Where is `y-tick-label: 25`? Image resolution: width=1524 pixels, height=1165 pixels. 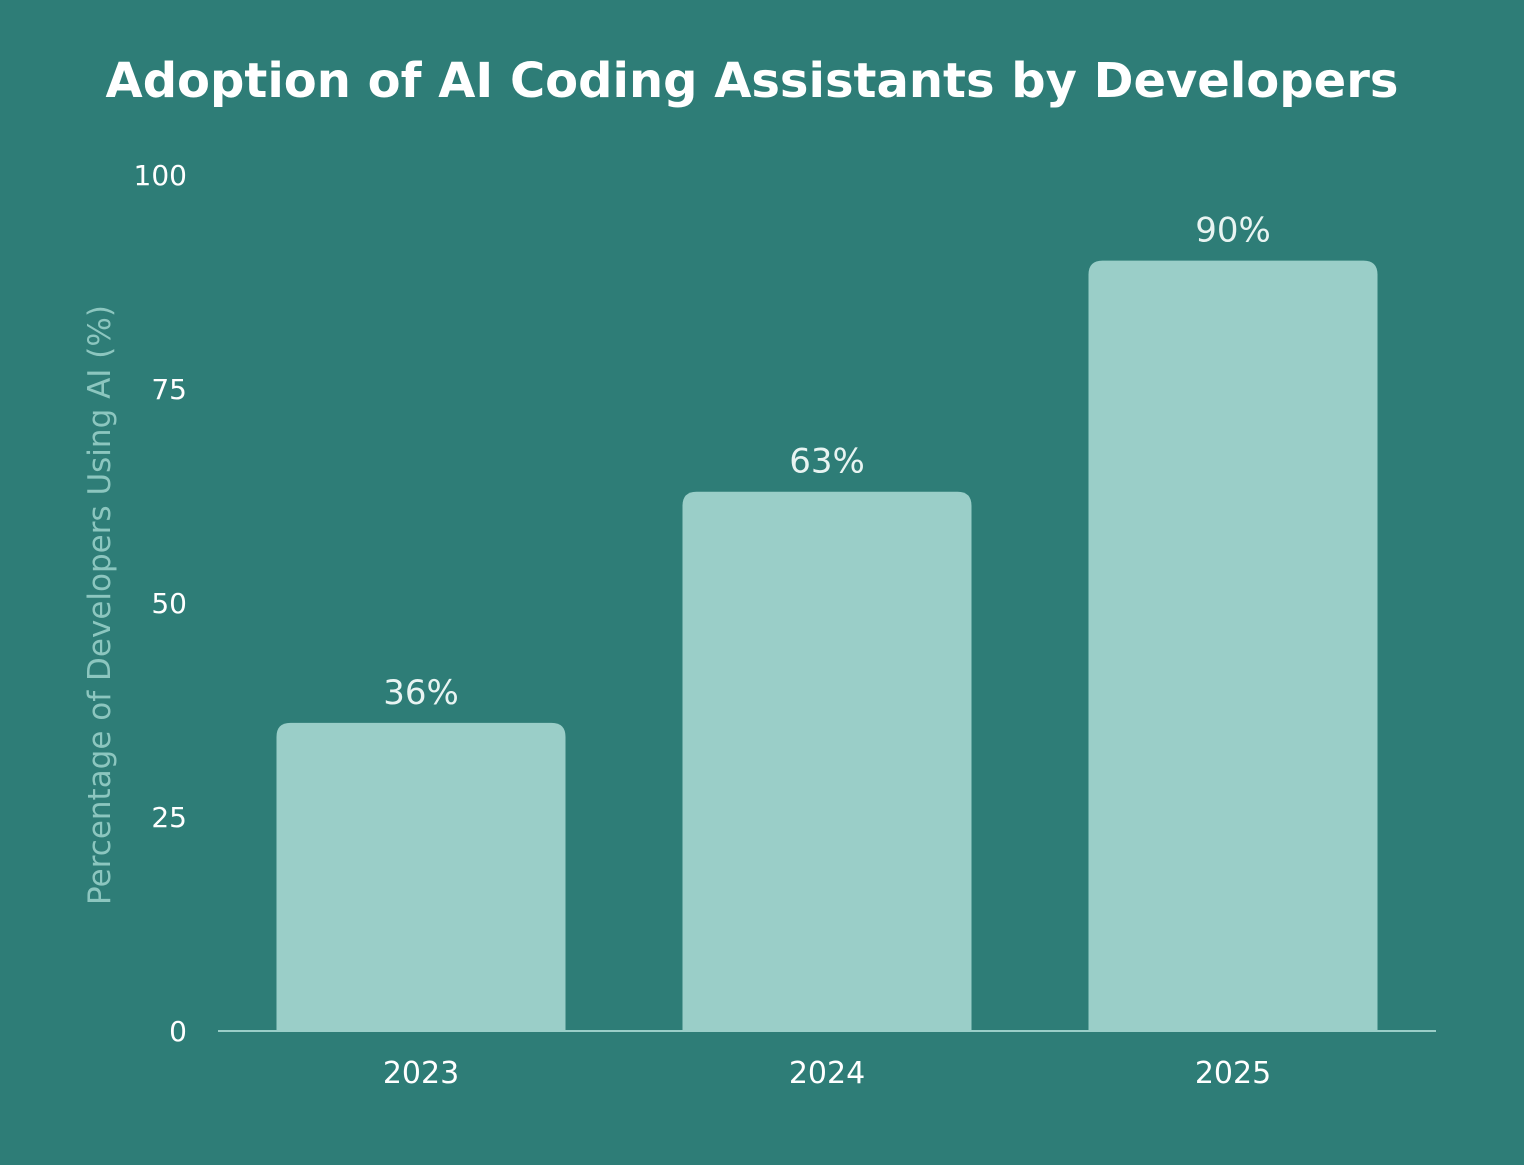 y-tick-label: 25 is located at coordinates (169, 817).